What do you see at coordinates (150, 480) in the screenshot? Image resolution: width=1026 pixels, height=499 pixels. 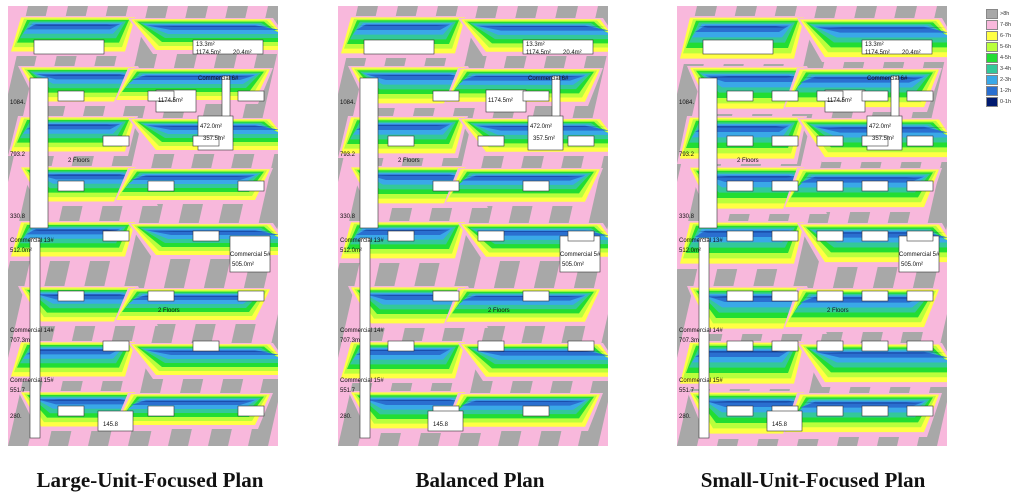 I see `caption-large-unit-plan: Large-Unit-Focused Plan` at bounding box center [150, 480].